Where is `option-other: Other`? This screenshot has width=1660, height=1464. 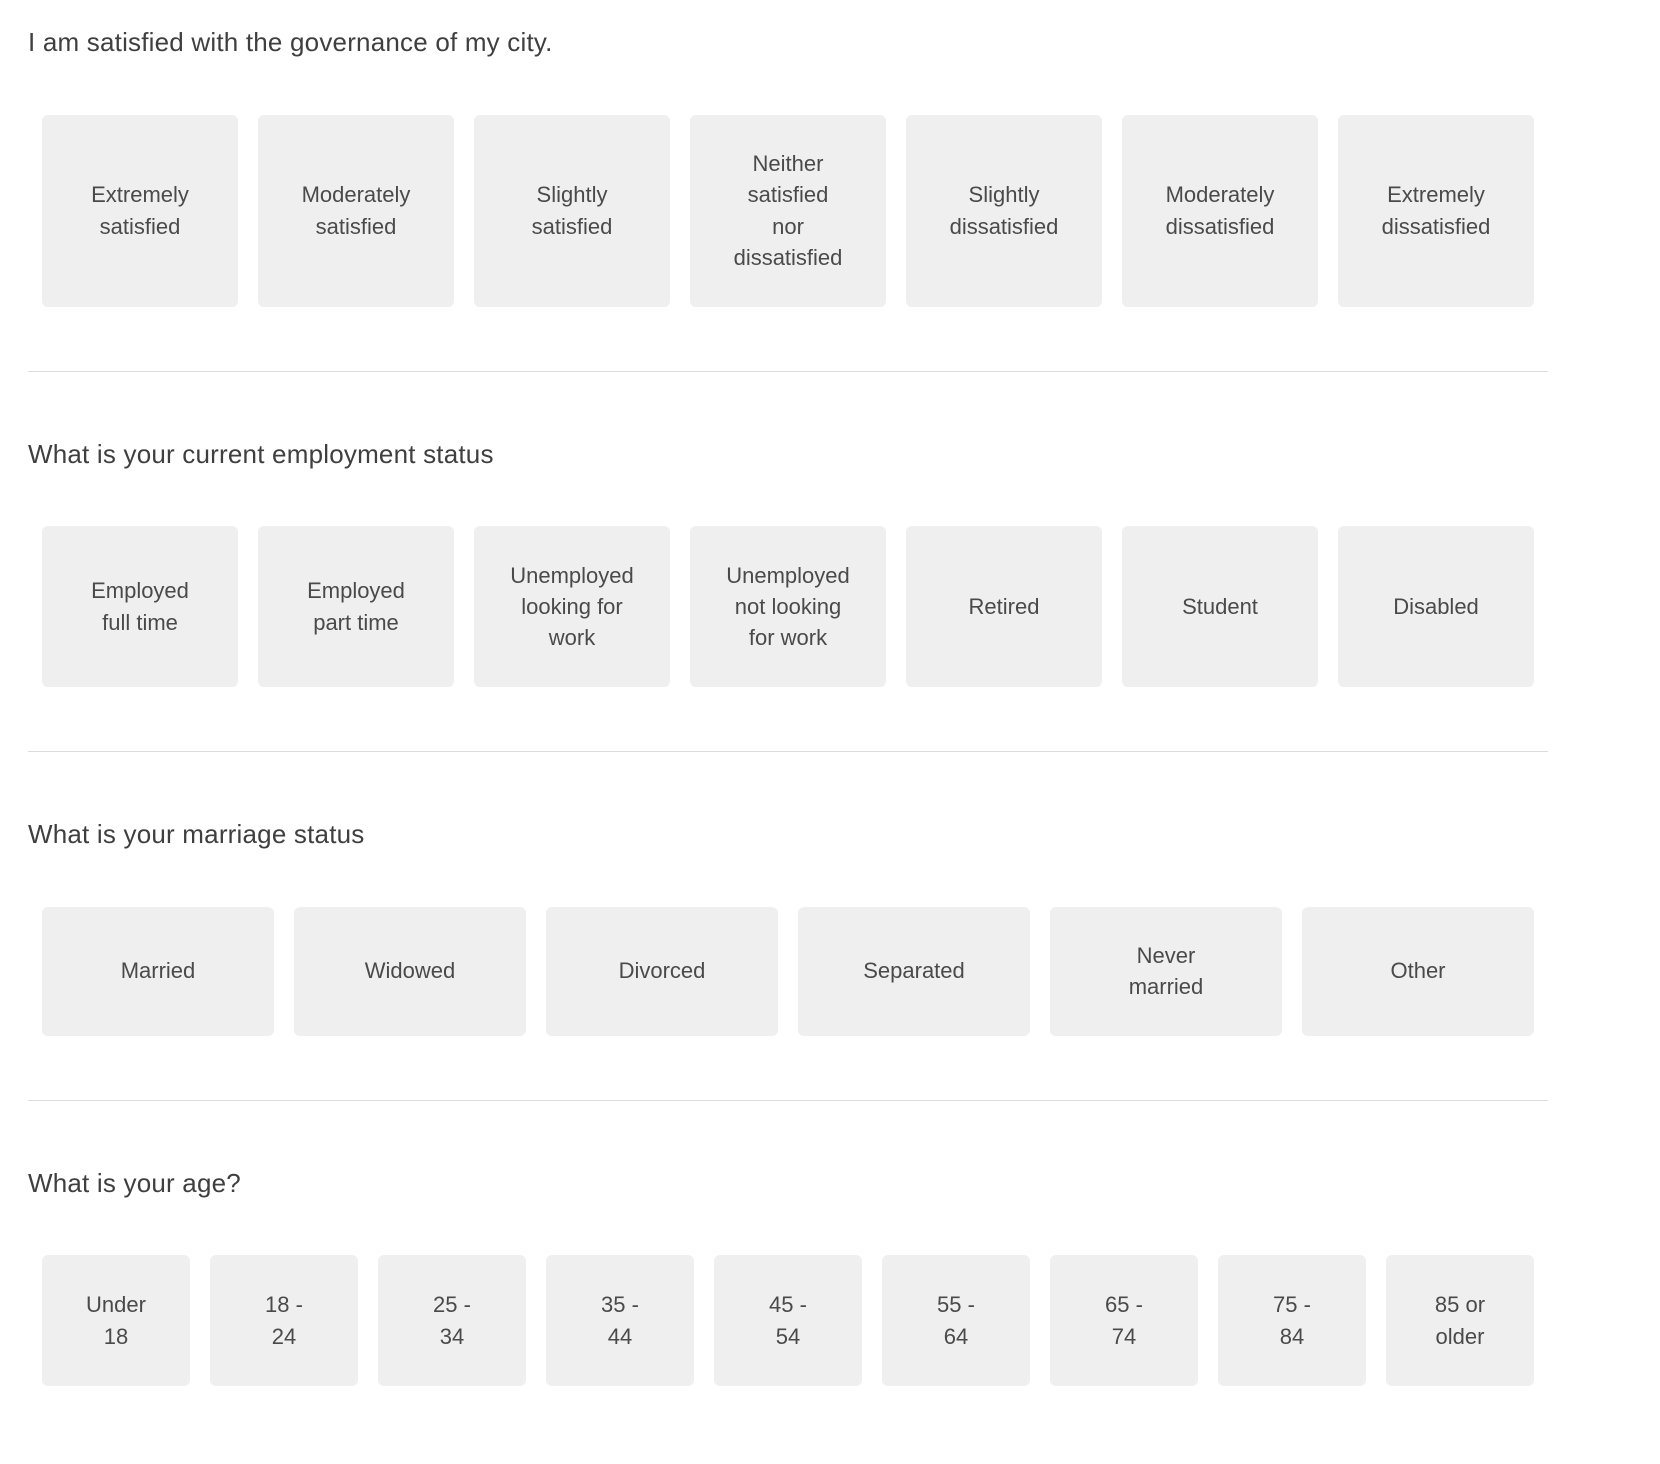
option-other: Other is located at coordinates (1418, 971).